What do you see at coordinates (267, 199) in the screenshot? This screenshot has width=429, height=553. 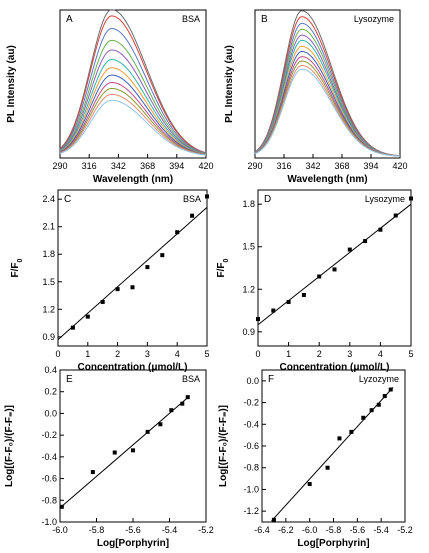 I see `panel-letter: D` at bounding box center [267, 199].